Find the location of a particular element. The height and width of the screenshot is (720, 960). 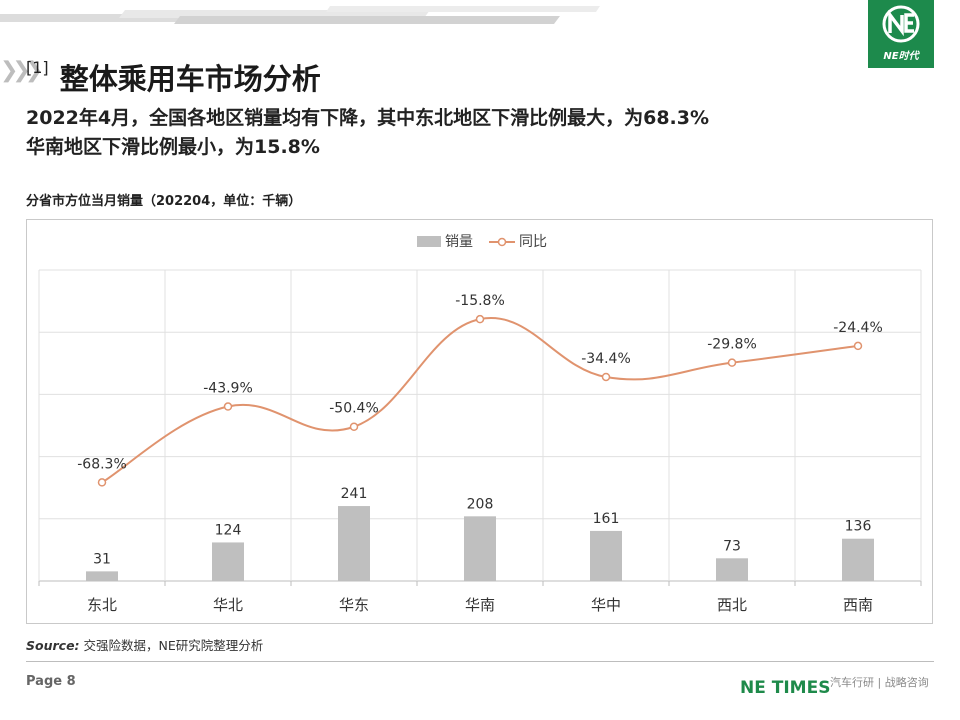

yoy-point-华中 is located at coordinates (606, 377).